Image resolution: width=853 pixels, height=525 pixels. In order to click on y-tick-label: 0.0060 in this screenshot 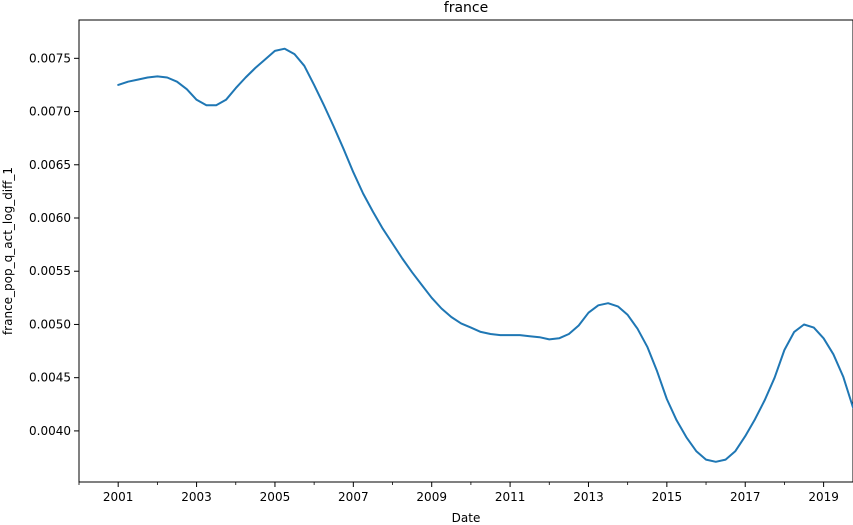, I will do `click(50, 218)`.